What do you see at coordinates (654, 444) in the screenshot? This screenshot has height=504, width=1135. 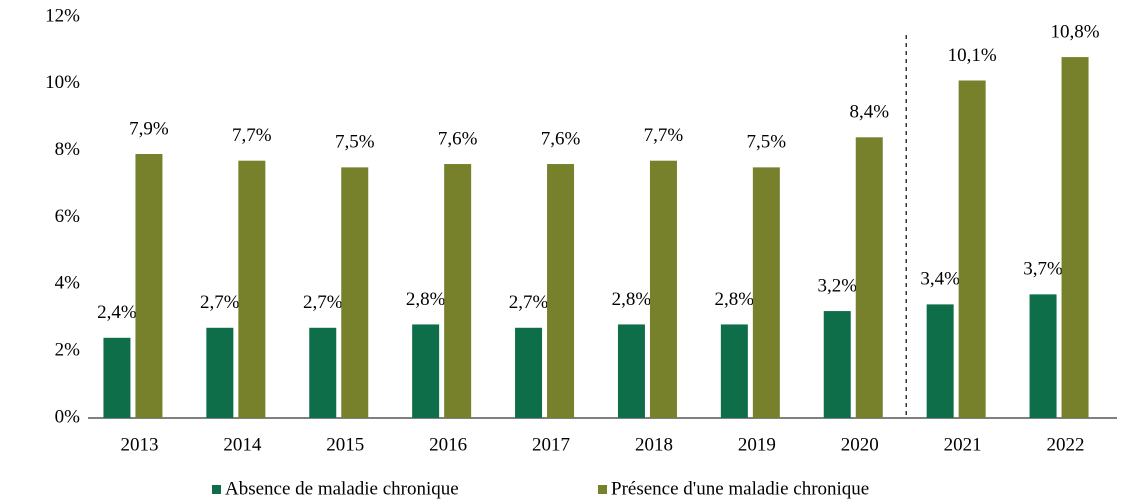 I see `x-tick-label: 2018` at bounding box center [654, 444].